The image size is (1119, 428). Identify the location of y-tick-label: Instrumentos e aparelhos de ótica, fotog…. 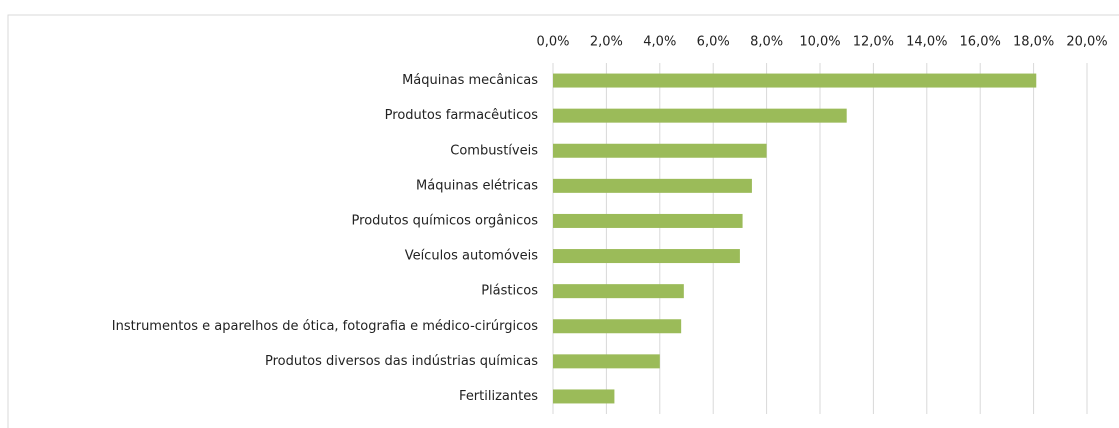
(325, 326).